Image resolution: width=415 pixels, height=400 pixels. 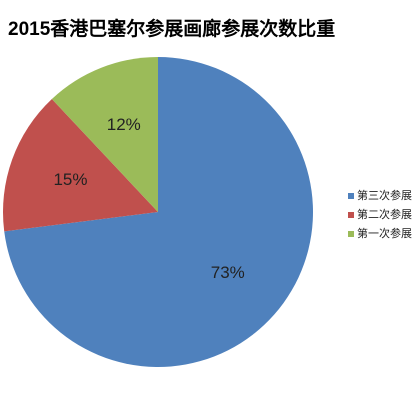 I want to click on data-label: 12%, so click(x=124, y=124).